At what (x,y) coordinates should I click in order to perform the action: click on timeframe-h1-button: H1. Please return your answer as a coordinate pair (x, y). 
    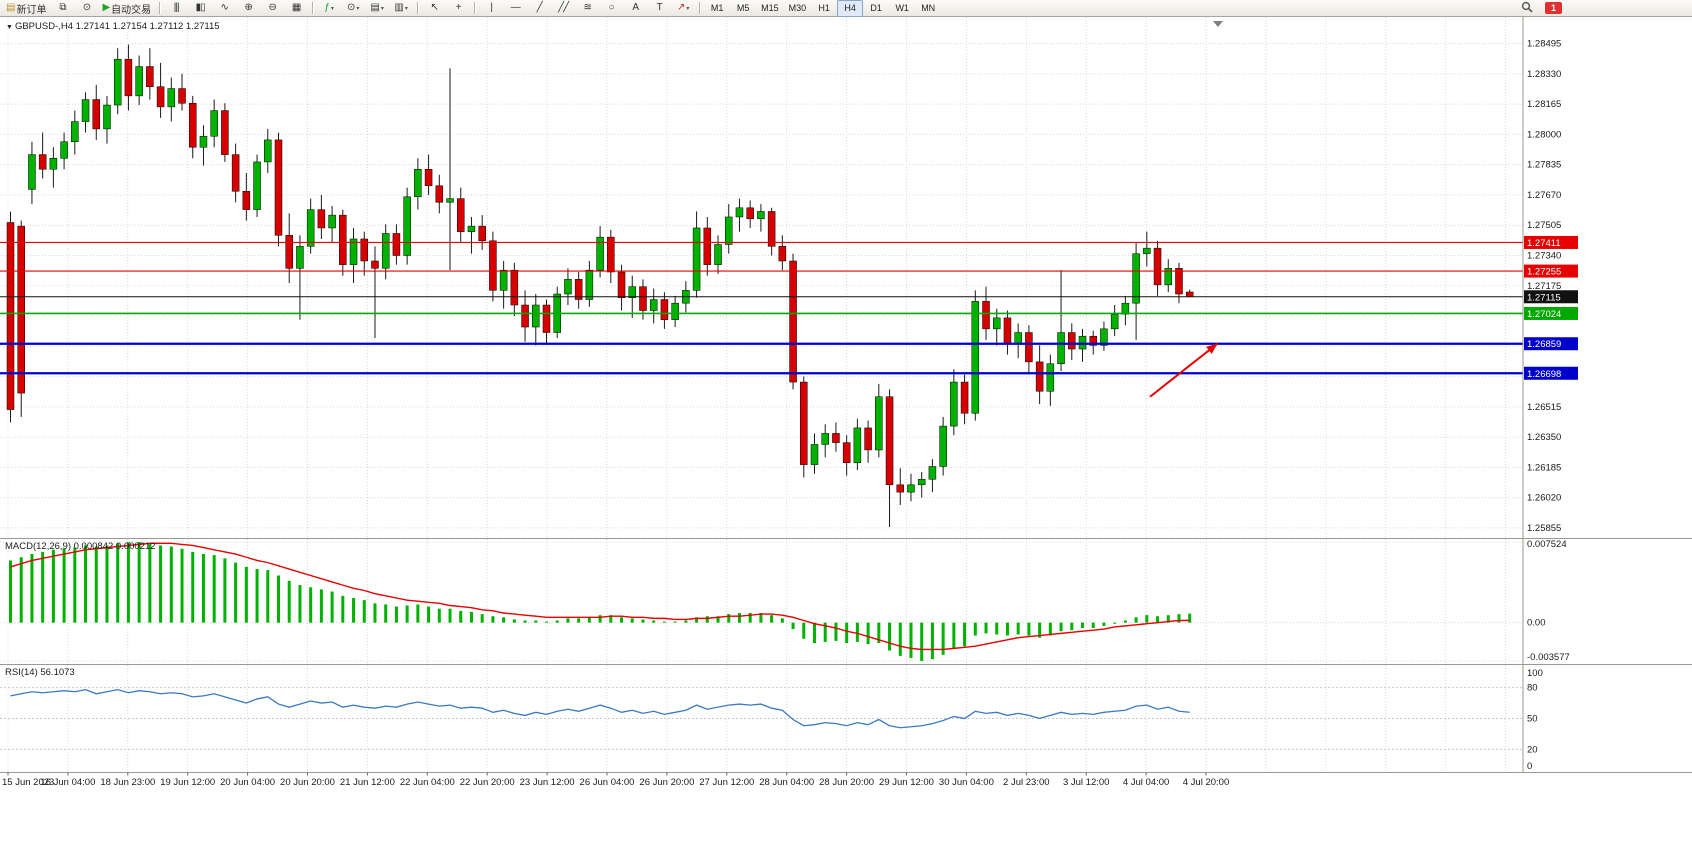
    Looking at the image, I should click on (824, 8).